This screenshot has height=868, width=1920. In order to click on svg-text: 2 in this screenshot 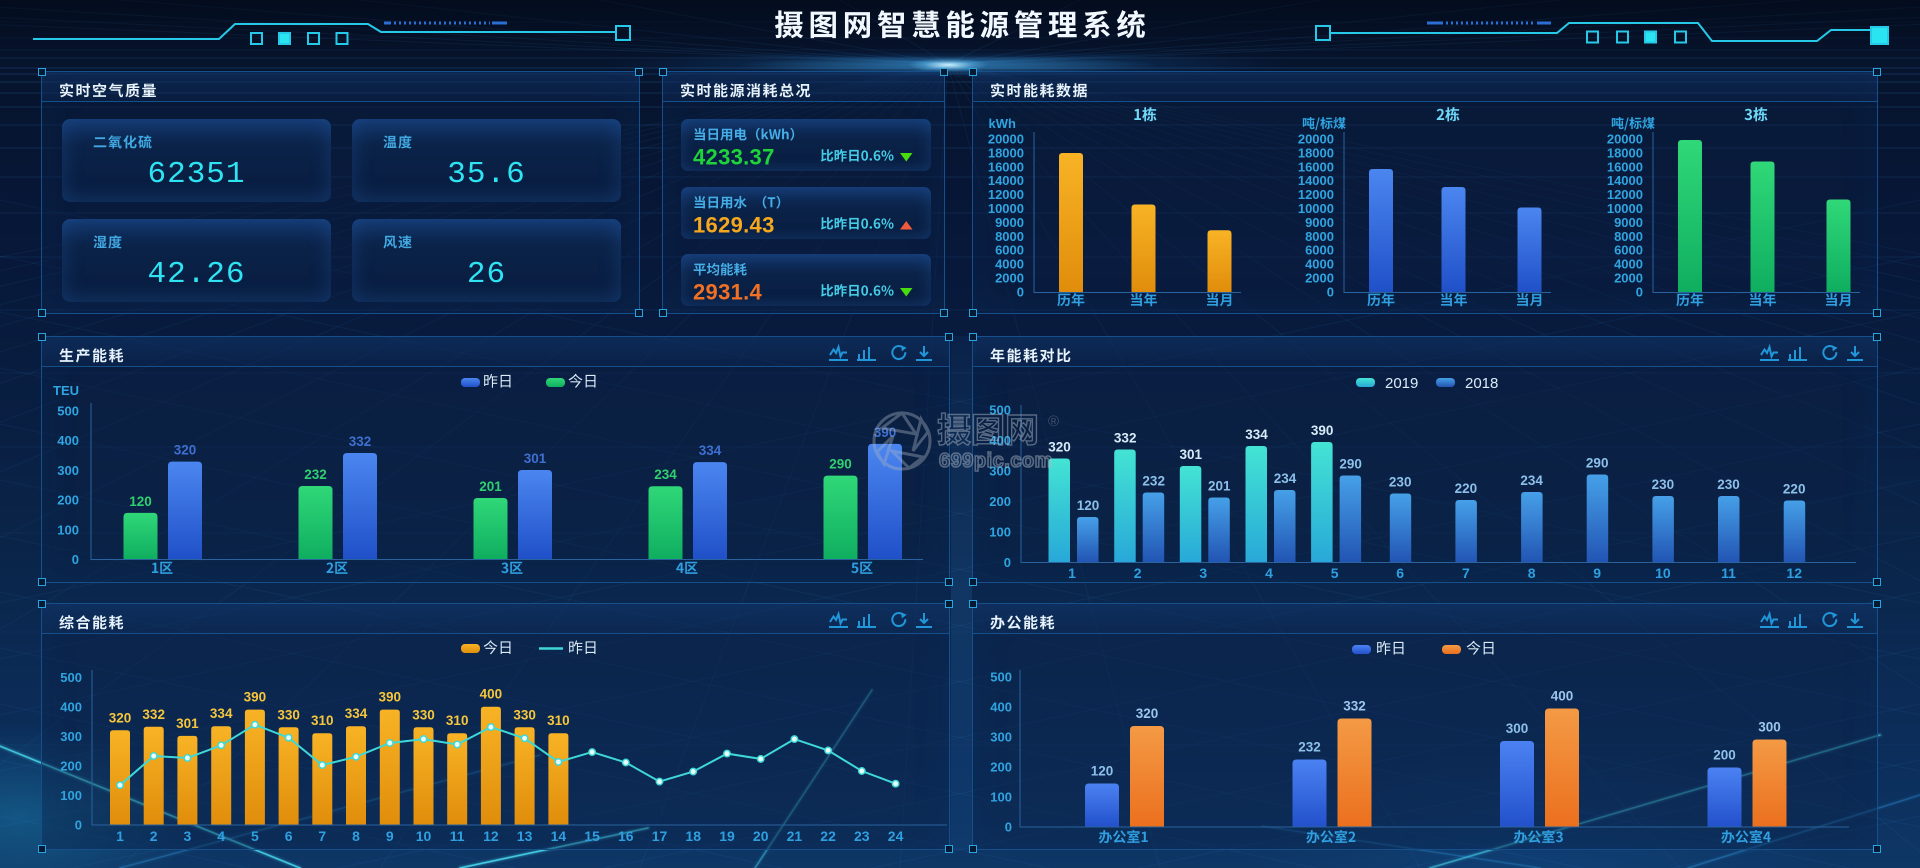, I will do `click(154, 836)`.